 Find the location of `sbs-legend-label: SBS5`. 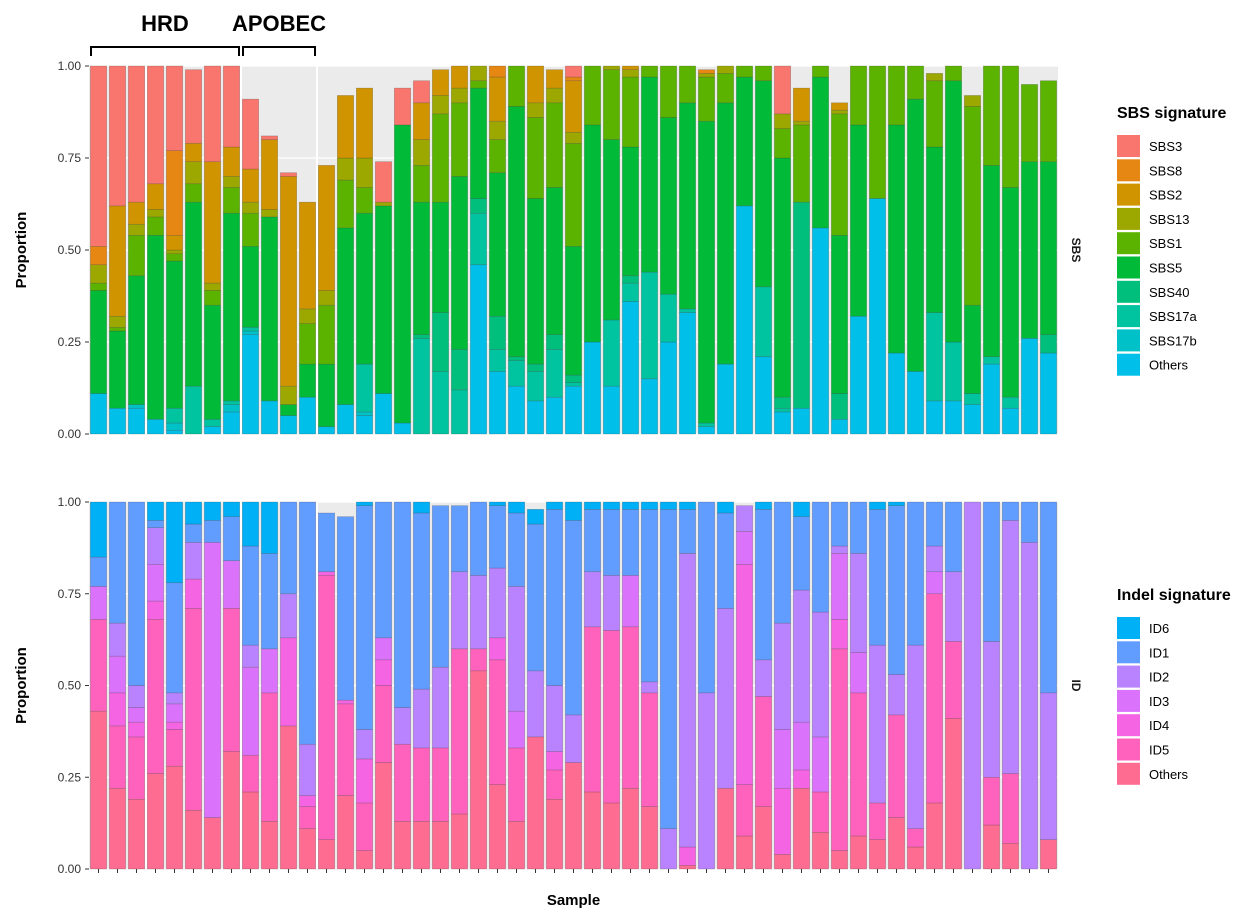

sbs-legend-label: SBS5 is located at coordinates (1165, 268).